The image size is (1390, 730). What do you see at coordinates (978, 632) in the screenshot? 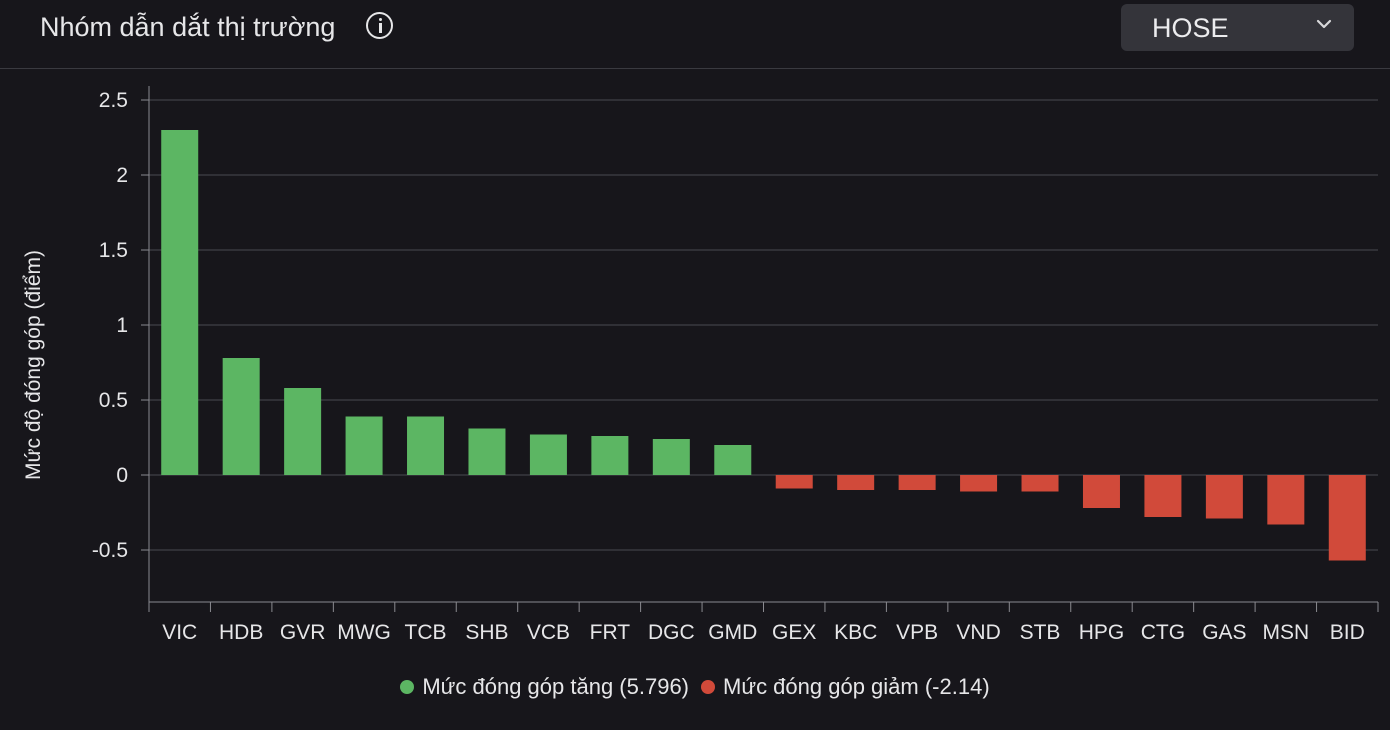
I see `x-tick-label: VND` at bounding box center [978, 632].